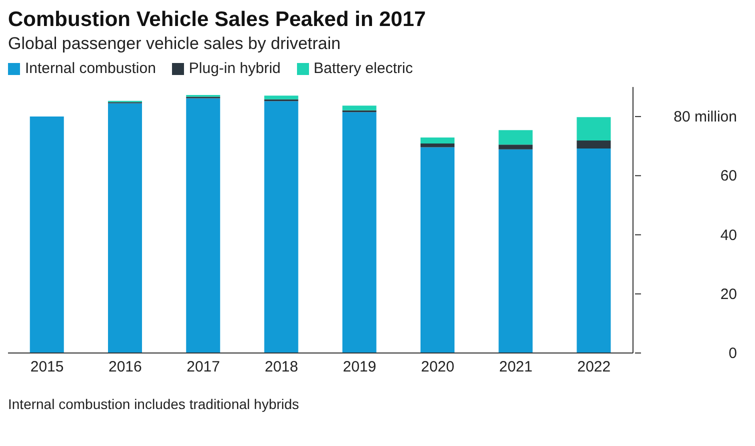  I want to click on x-tick-label: 2018, so click(281, 367).